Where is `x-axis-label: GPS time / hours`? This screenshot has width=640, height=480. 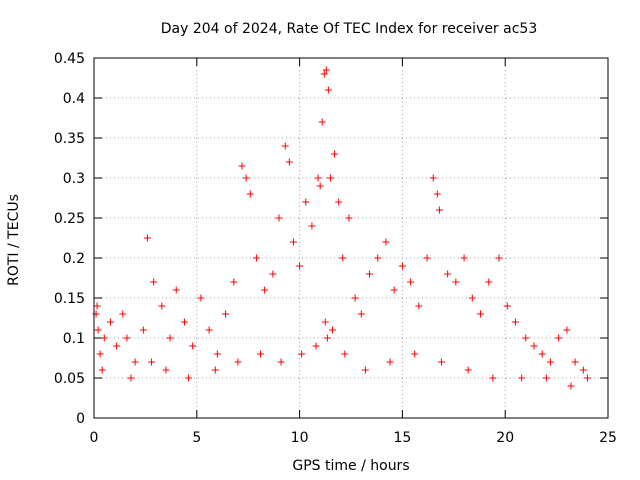 x-axis-label: GPS time / hours is located at coordinates (350, 466).